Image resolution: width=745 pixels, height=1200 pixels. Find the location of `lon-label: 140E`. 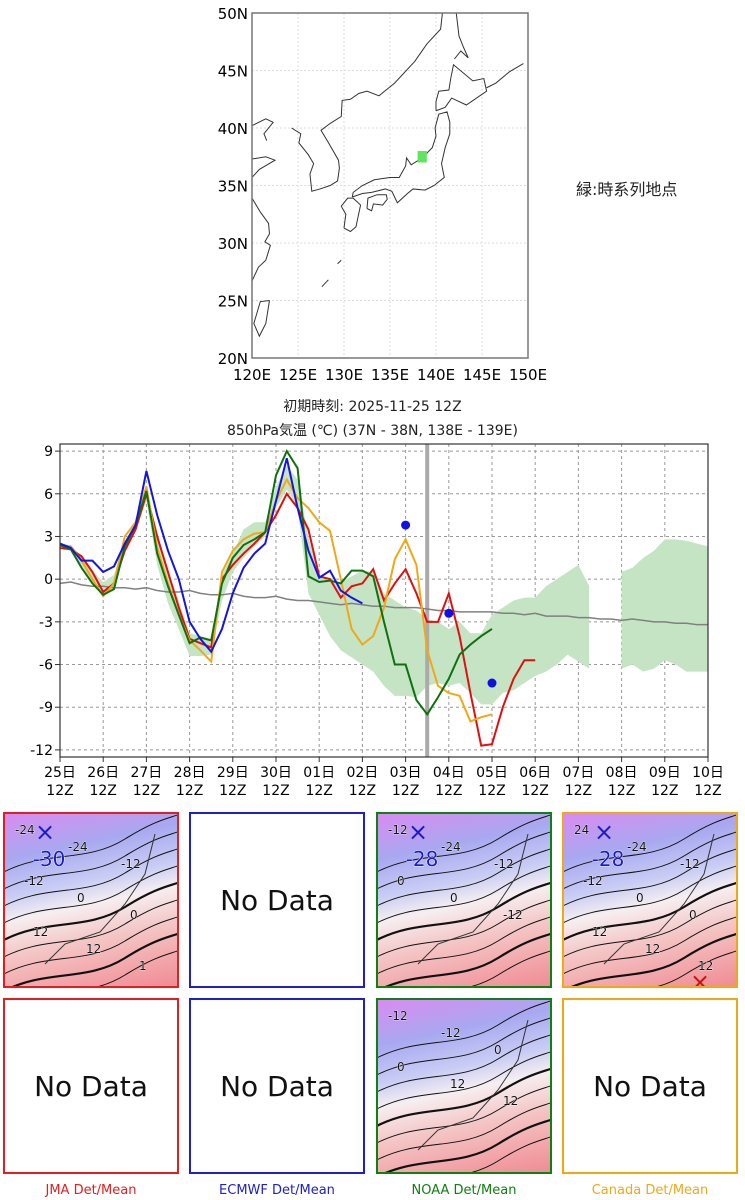

lon-label: 140E is located at coordinates (436, 375).